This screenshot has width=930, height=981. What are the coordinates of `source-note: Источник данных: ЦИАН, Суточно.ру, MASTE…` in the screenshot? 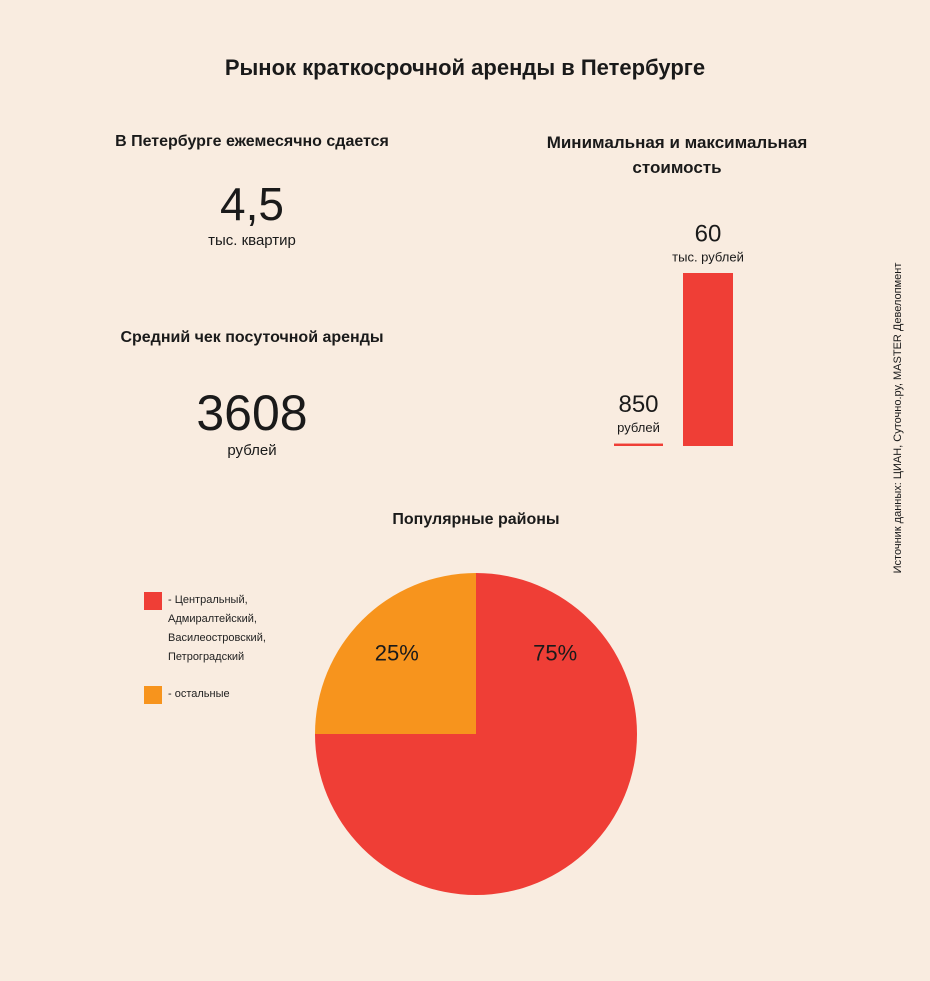 It's located at (898, 418).